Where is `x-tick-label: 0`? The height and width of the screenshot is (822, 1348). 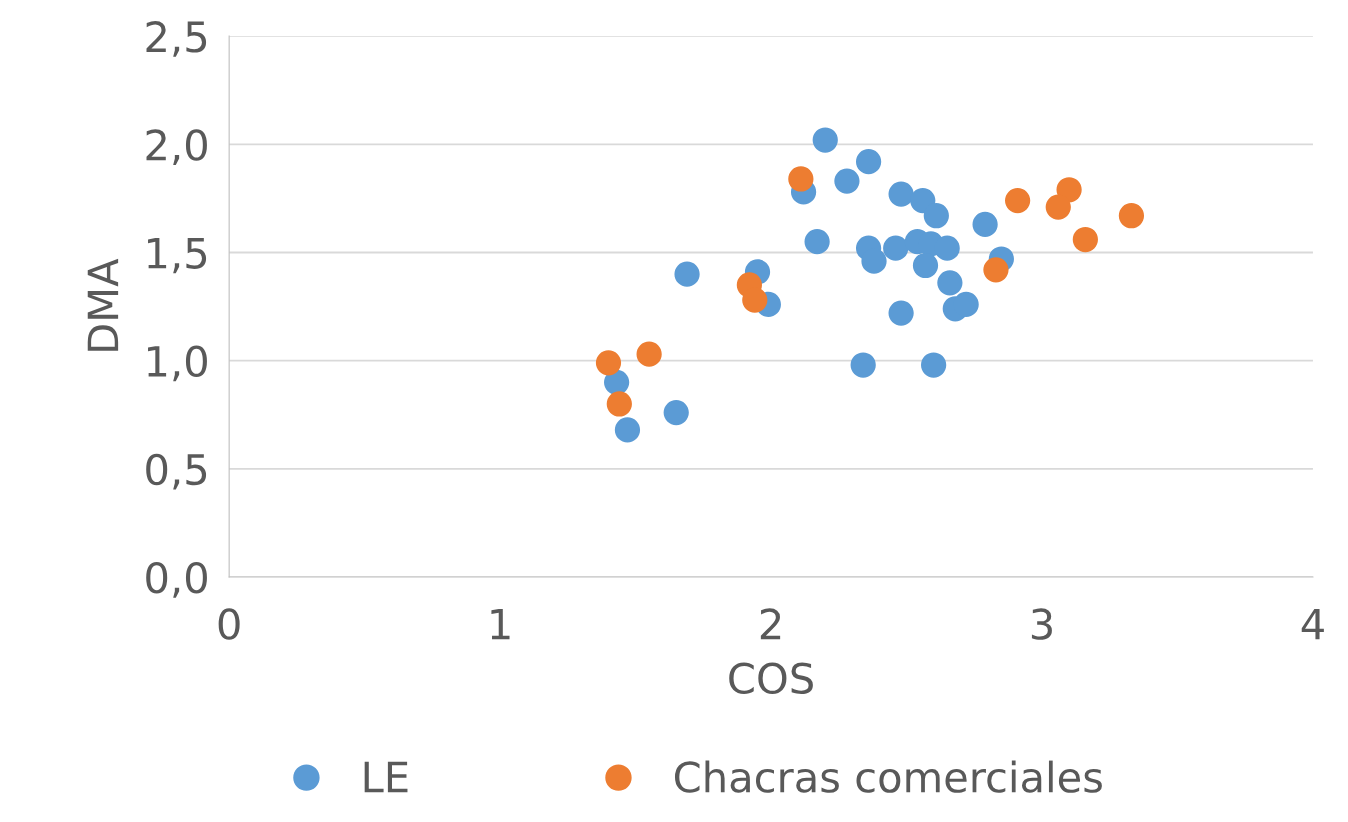 x-tick-label: 0 is located at coordinates (229, 624).